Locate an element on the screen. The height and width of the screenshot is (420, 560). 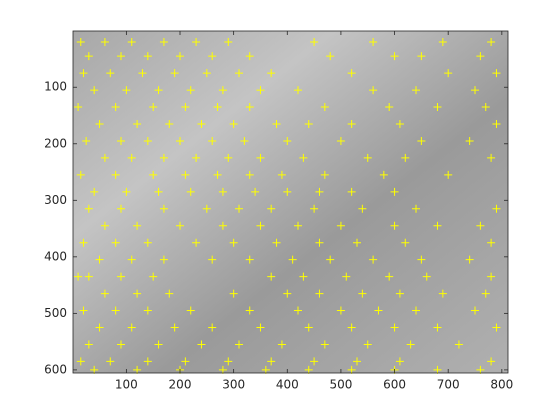
x-tick-label: 100 is located at coordinates (126, 385).